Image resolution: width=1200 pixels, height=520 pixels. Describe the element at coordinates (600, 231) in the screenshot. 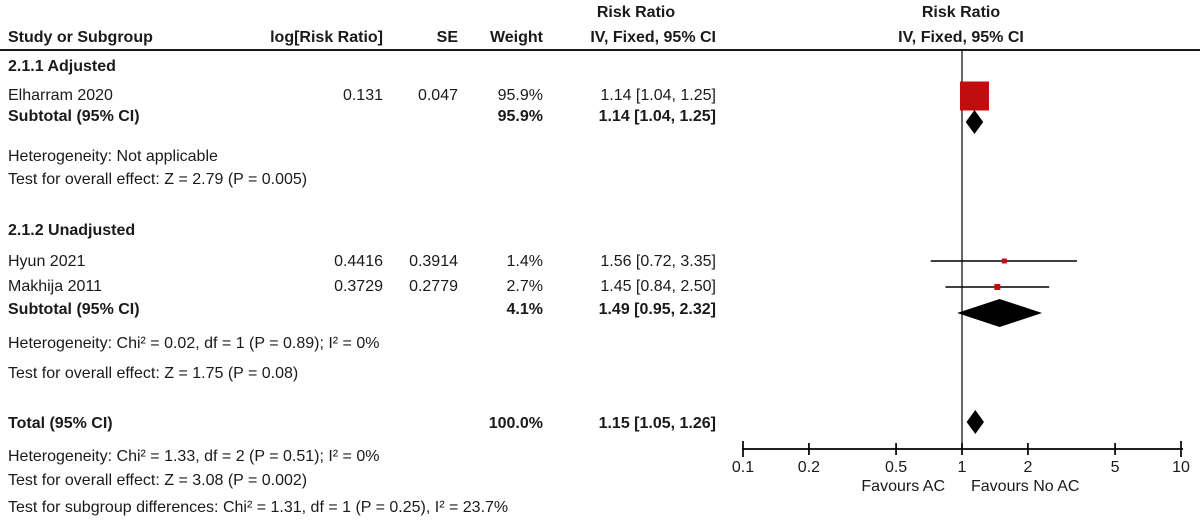

I see `subgroup-heading-row: 2.1.2 Unadjusted` at that location.